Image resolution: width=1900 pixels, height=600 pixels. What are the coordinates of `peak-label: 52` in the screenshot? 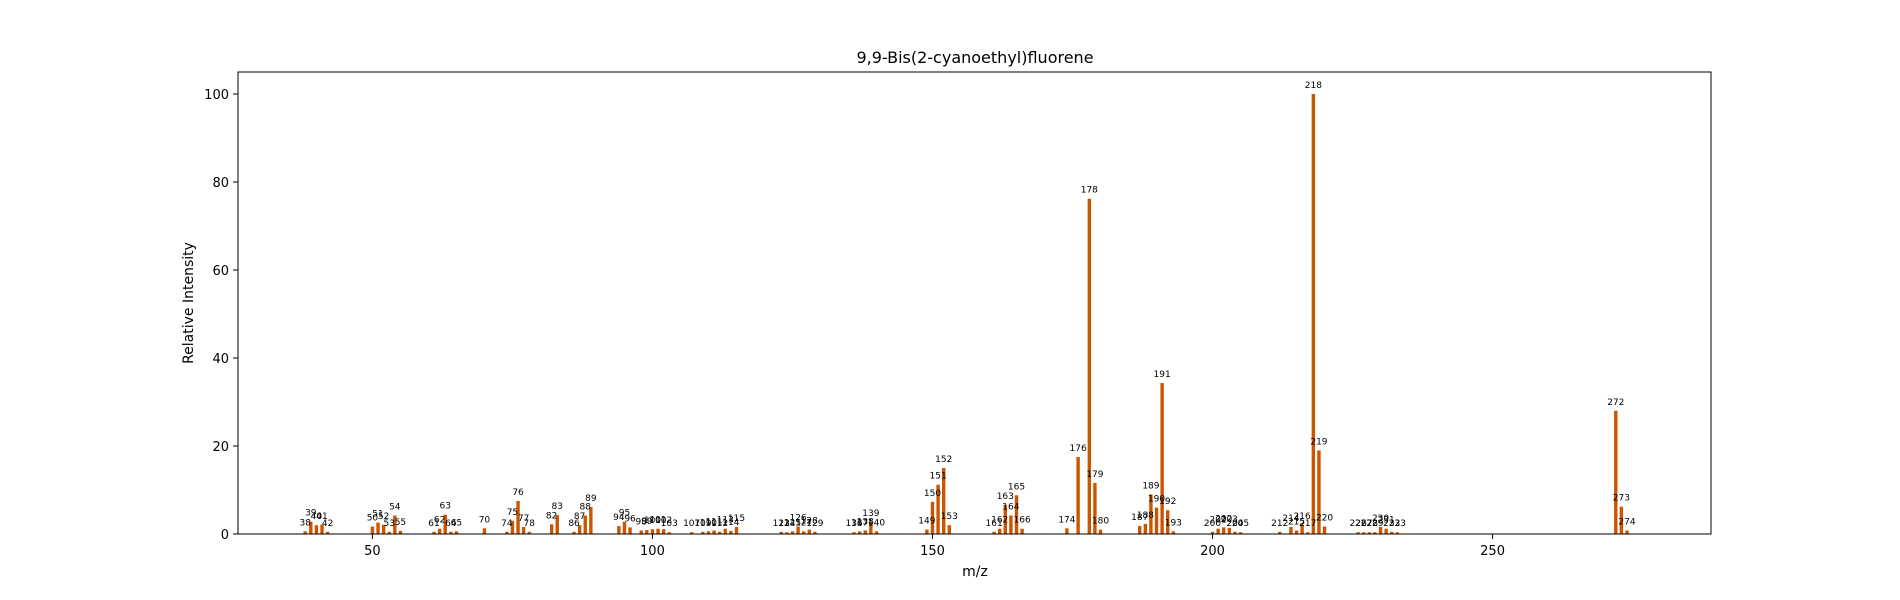 It's located at (383, 517).